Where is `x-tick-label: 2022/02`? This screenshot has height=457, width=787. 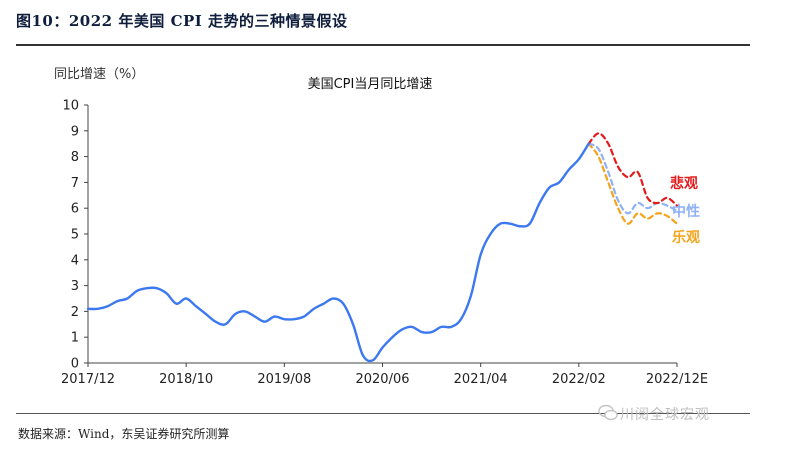
x-tick-label: 2022/02 is located at coordinates (579, 379).